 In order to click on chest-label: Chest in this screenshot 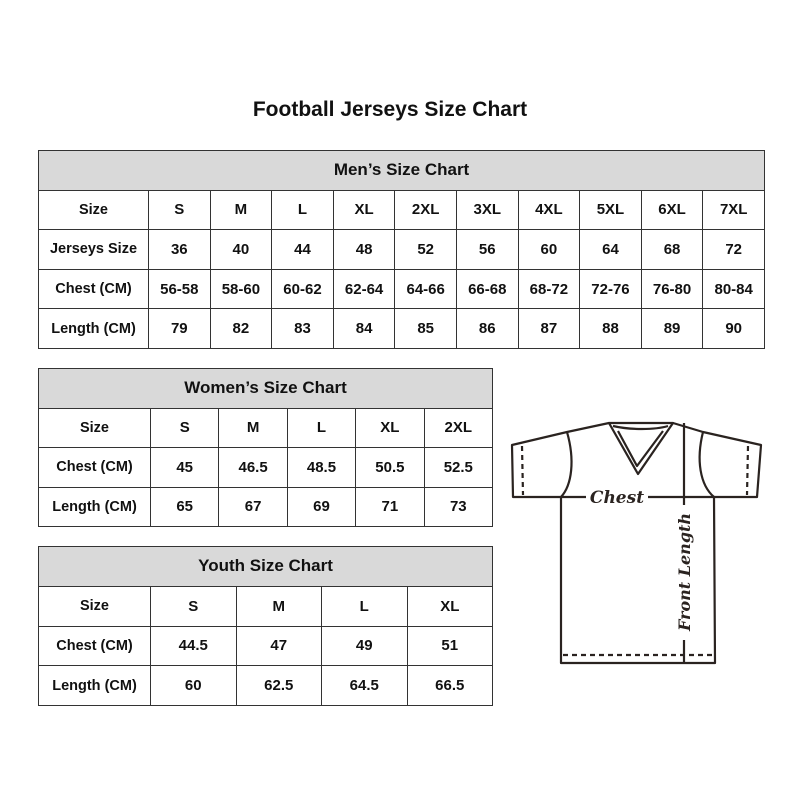, I will do `click(617, 498)`.